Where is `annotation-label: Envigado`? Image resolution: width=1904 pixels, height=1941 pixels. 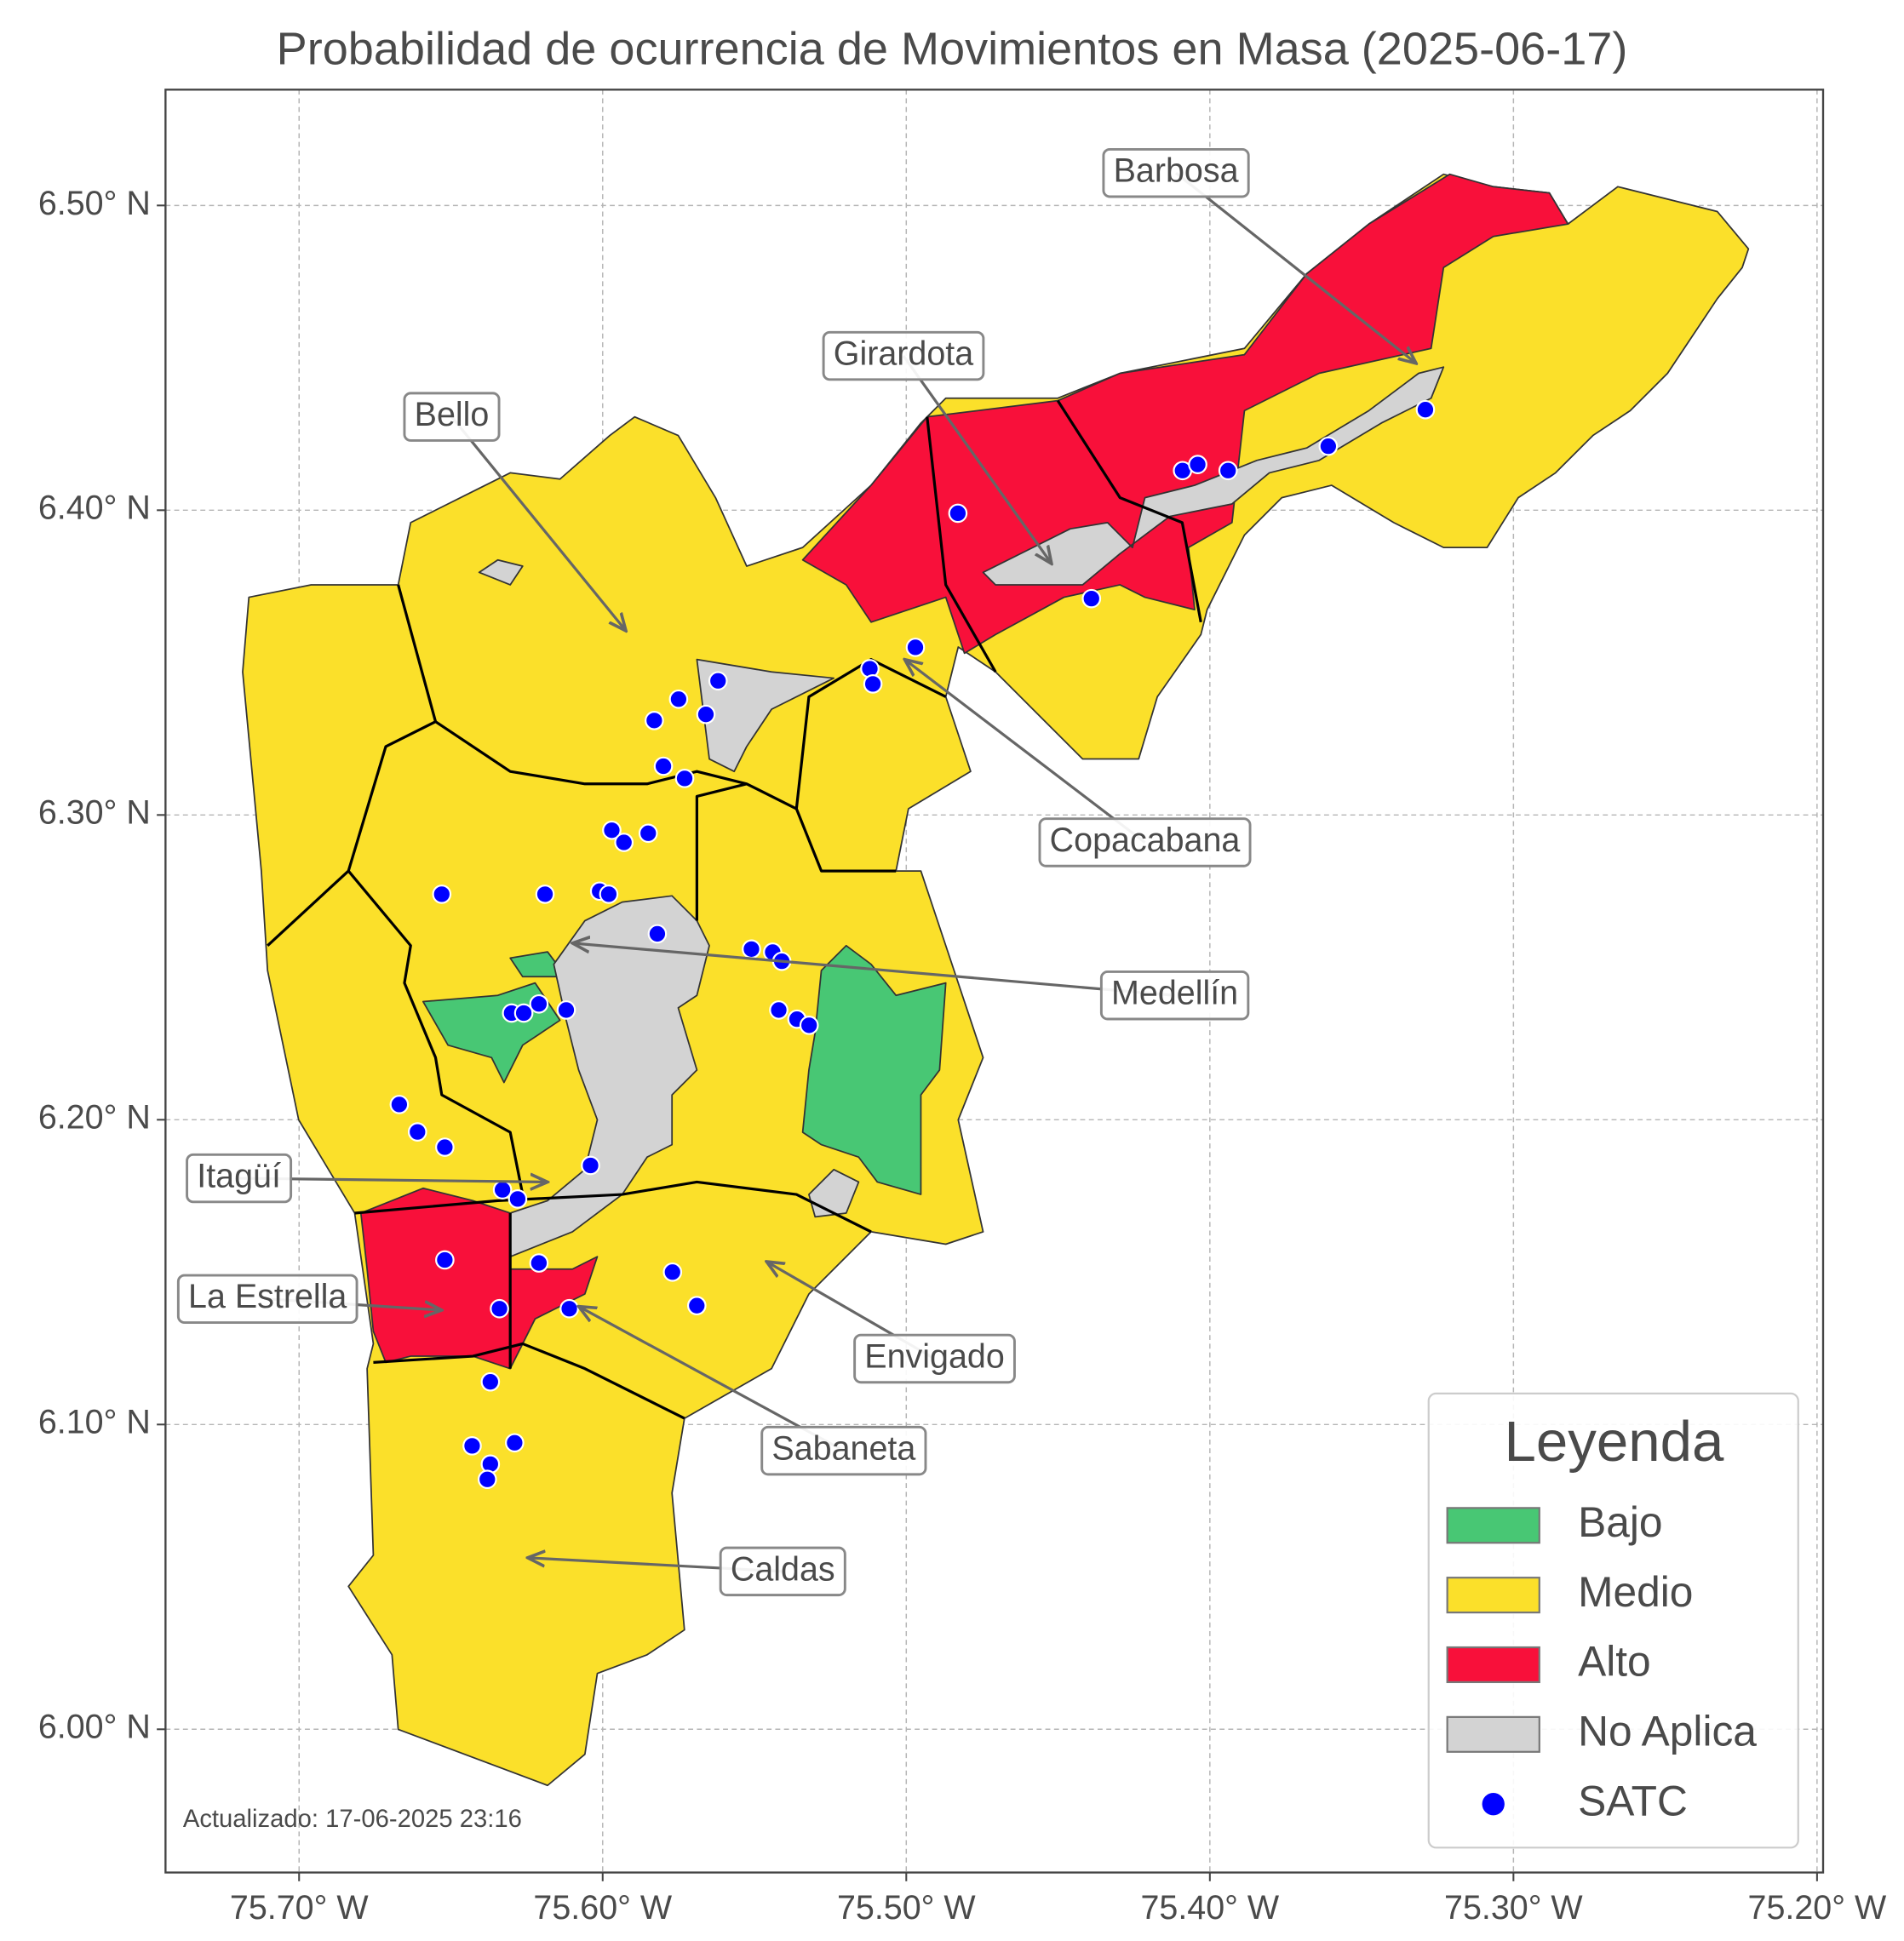
annotation-label: Envigado is located at coordinates (934, 1356).